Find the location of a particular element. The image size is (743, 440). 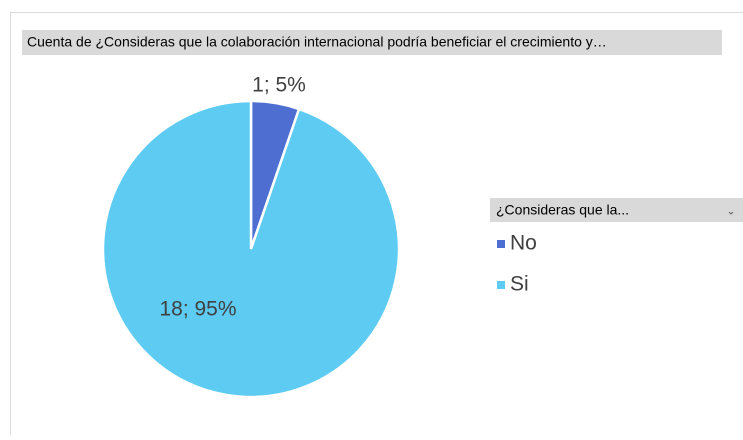

legend-label: No is located at coordinates (523, 243).